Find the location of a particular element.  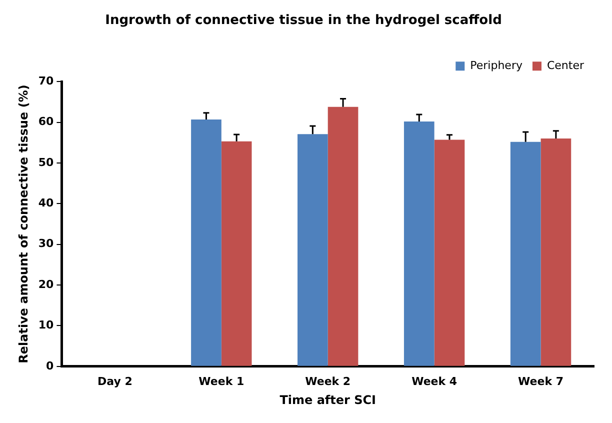

legend-label: Center is located at coordinates (565, 65).